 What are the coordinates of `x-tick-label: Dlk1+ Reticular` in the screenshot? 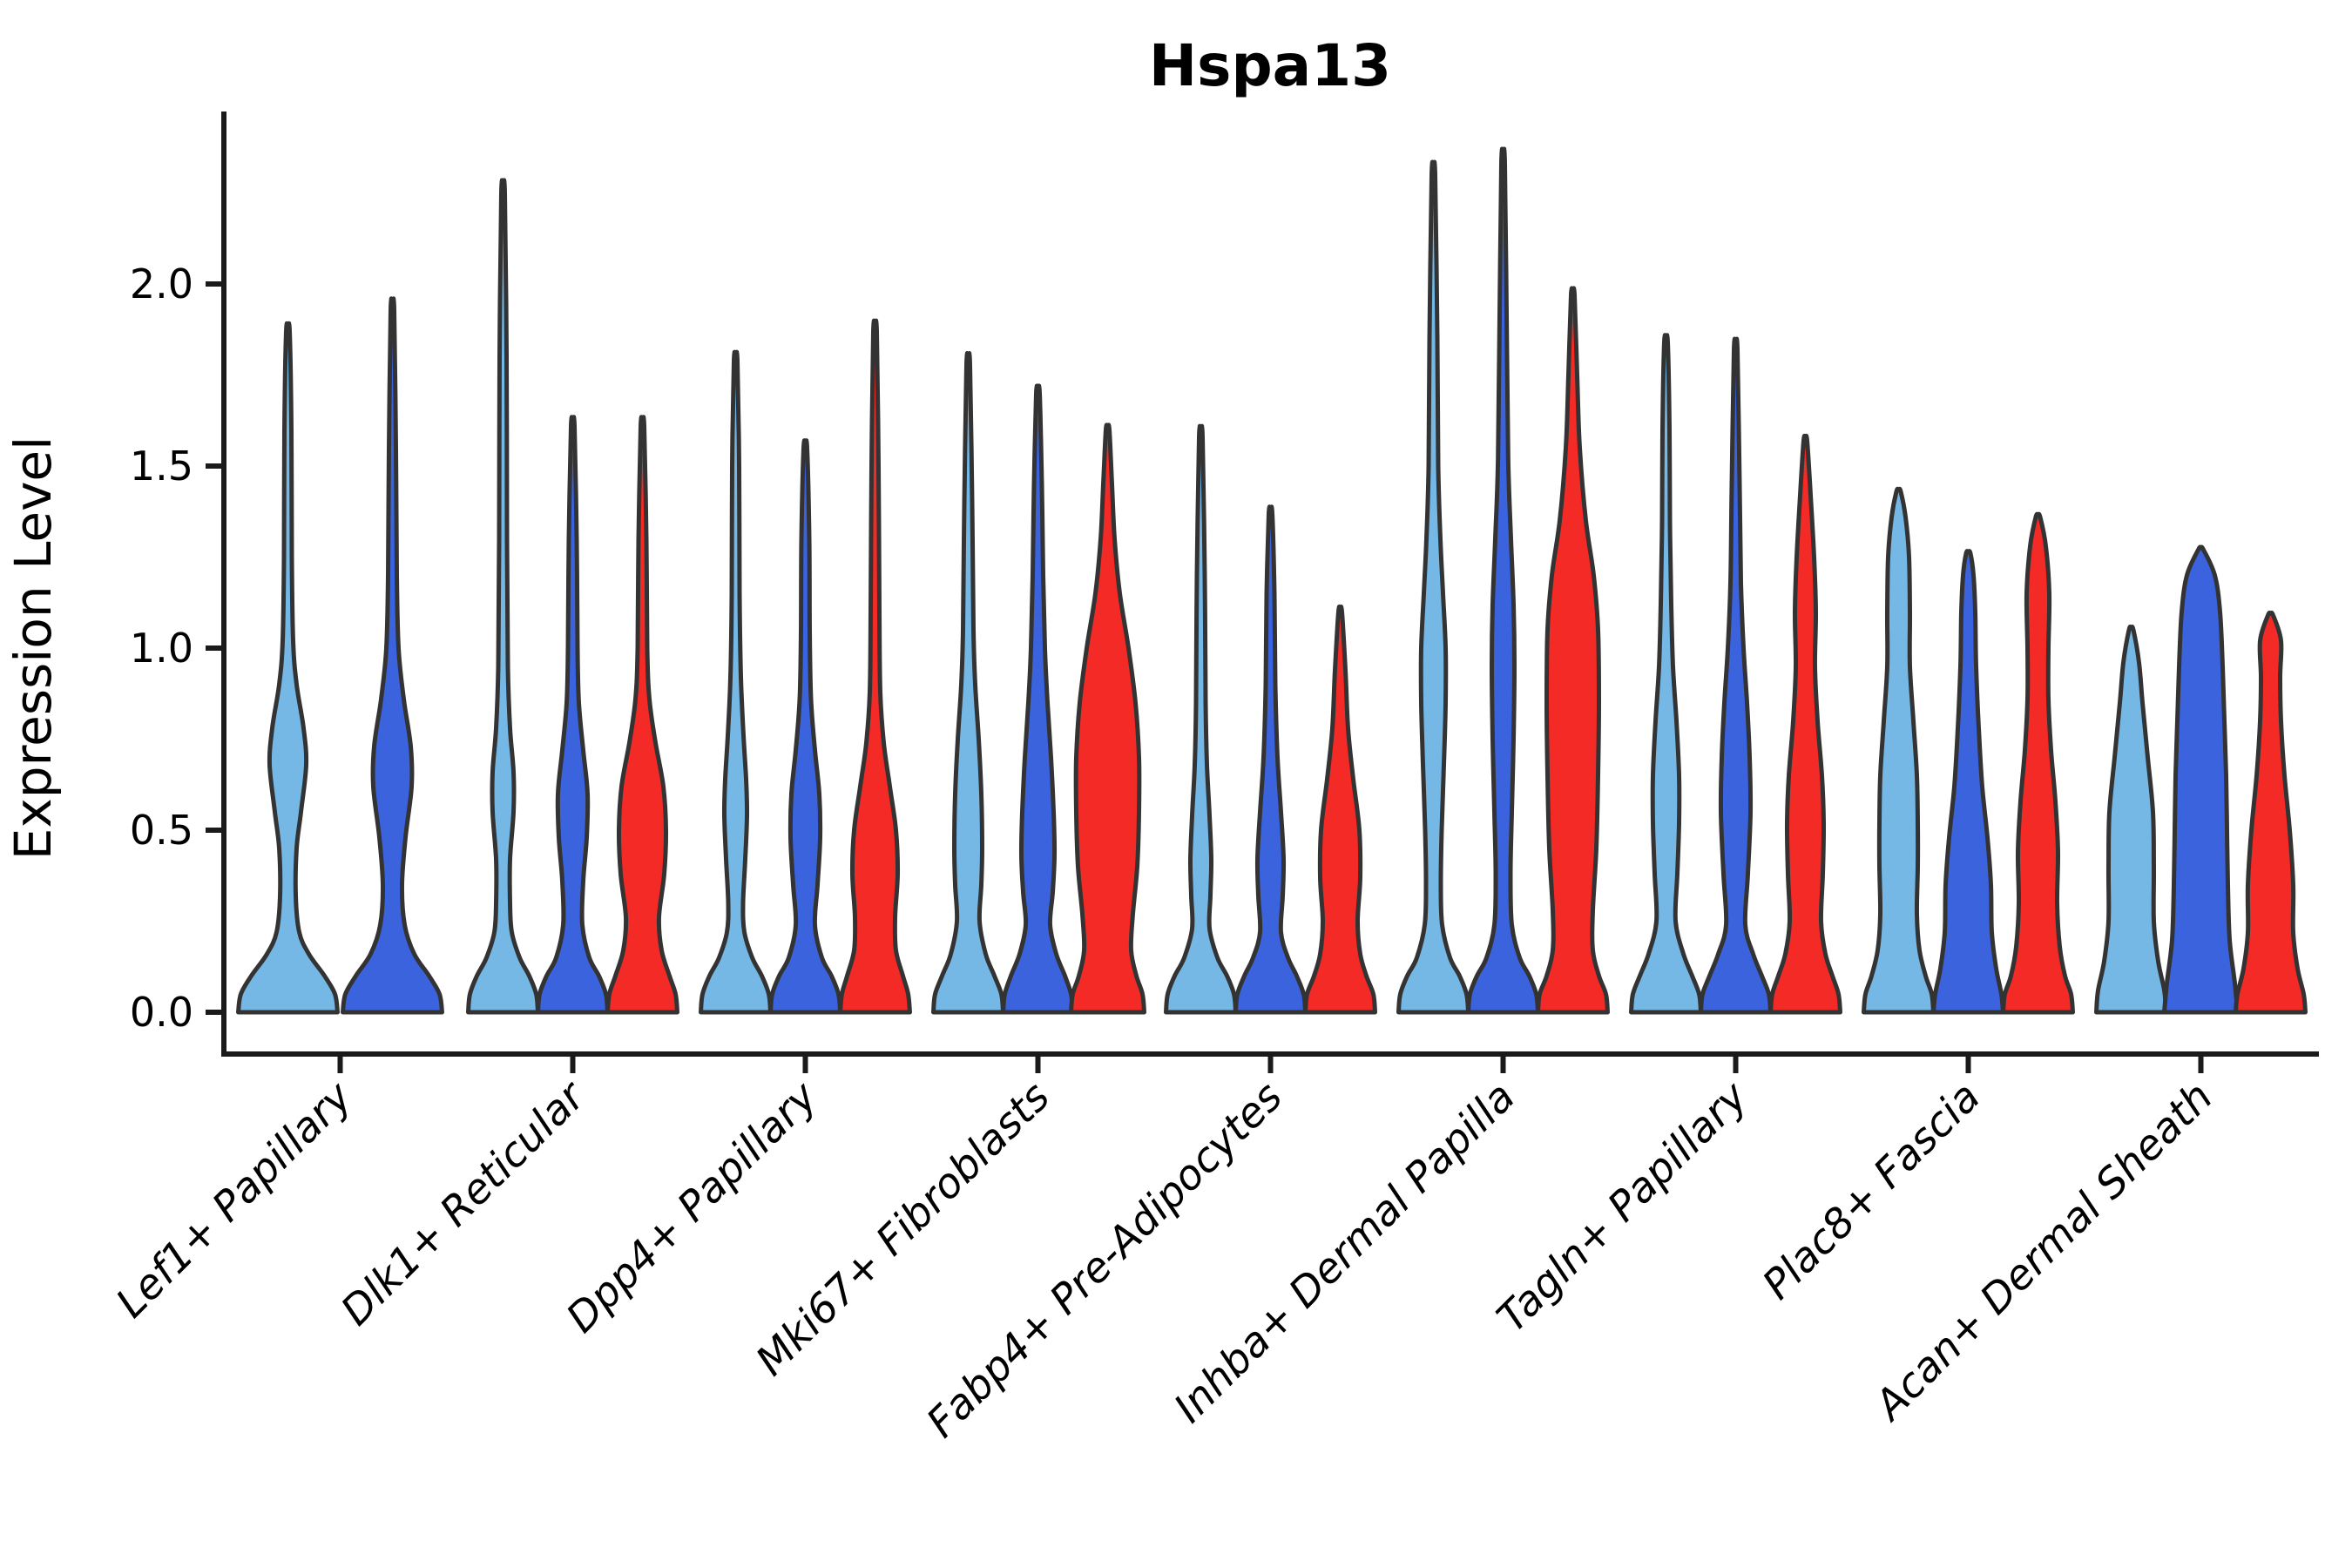 It's located at (464, 1203).